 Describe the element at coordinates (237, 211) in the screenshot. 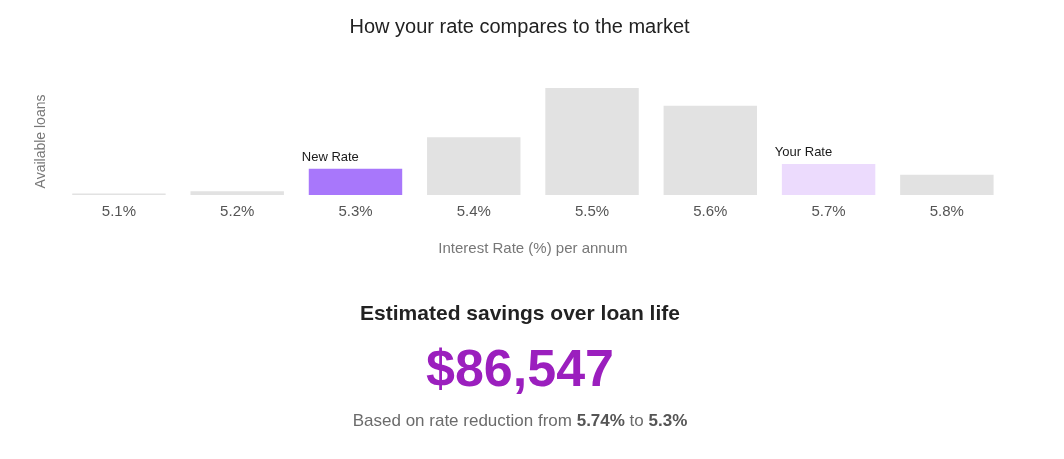

I see `x-tick-label: 5.2%` at that location.